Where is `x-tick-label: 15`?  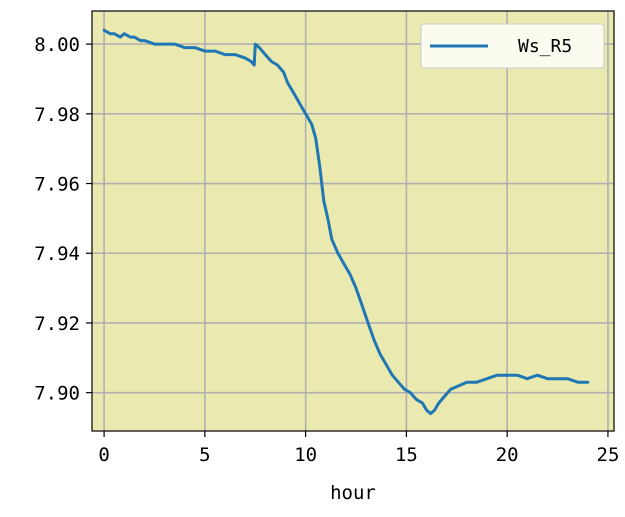
x-tick-label: 15 is located at coordinates (406, 455).